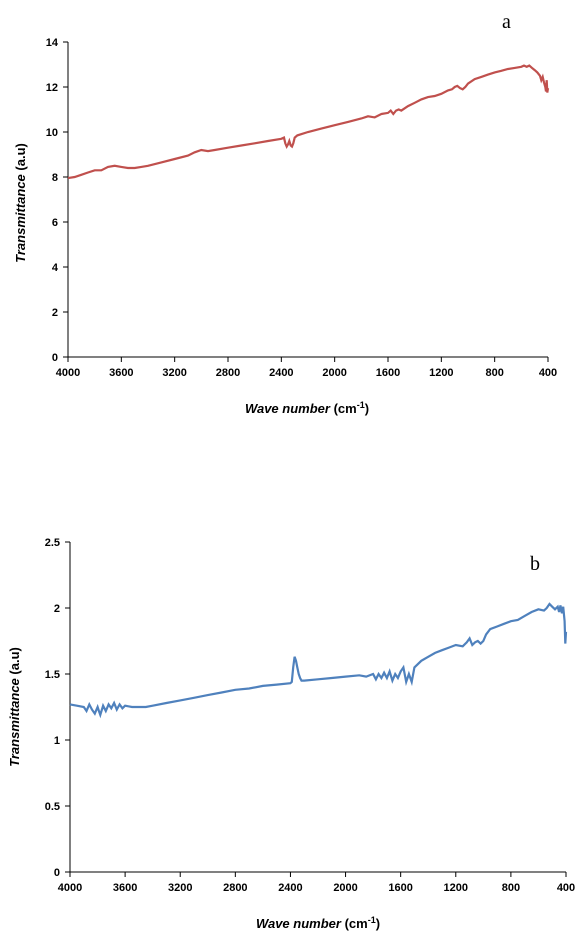  I want to click on y-axis-title-a-main: Transmittance, so click(20, 218).